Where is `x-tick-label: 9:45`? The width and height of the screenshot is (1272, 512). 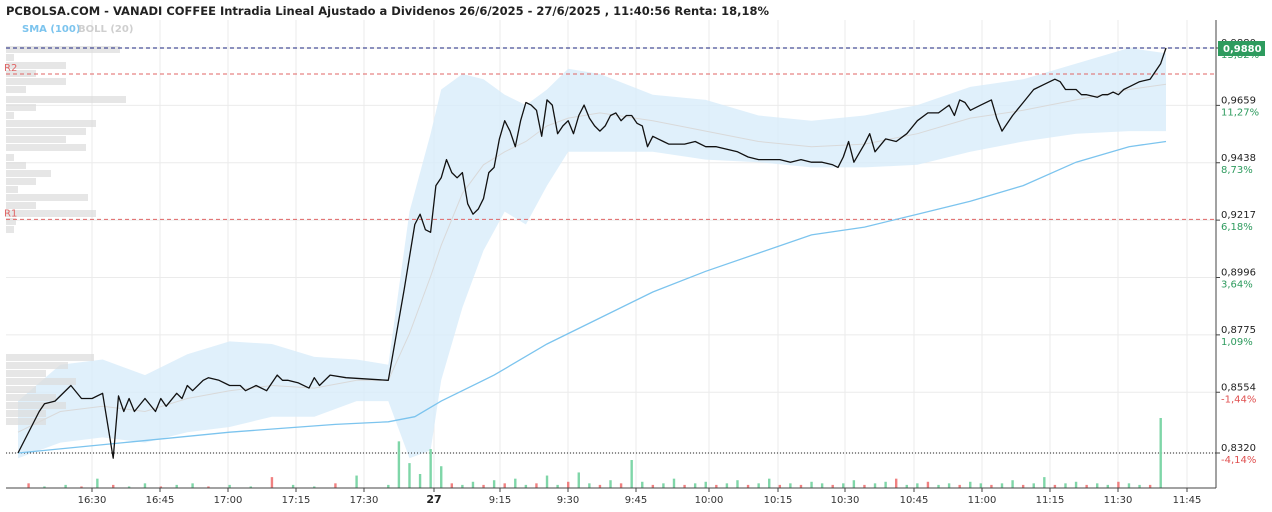 x-tick-label: 9:45 is located at coordinates (636, 500).